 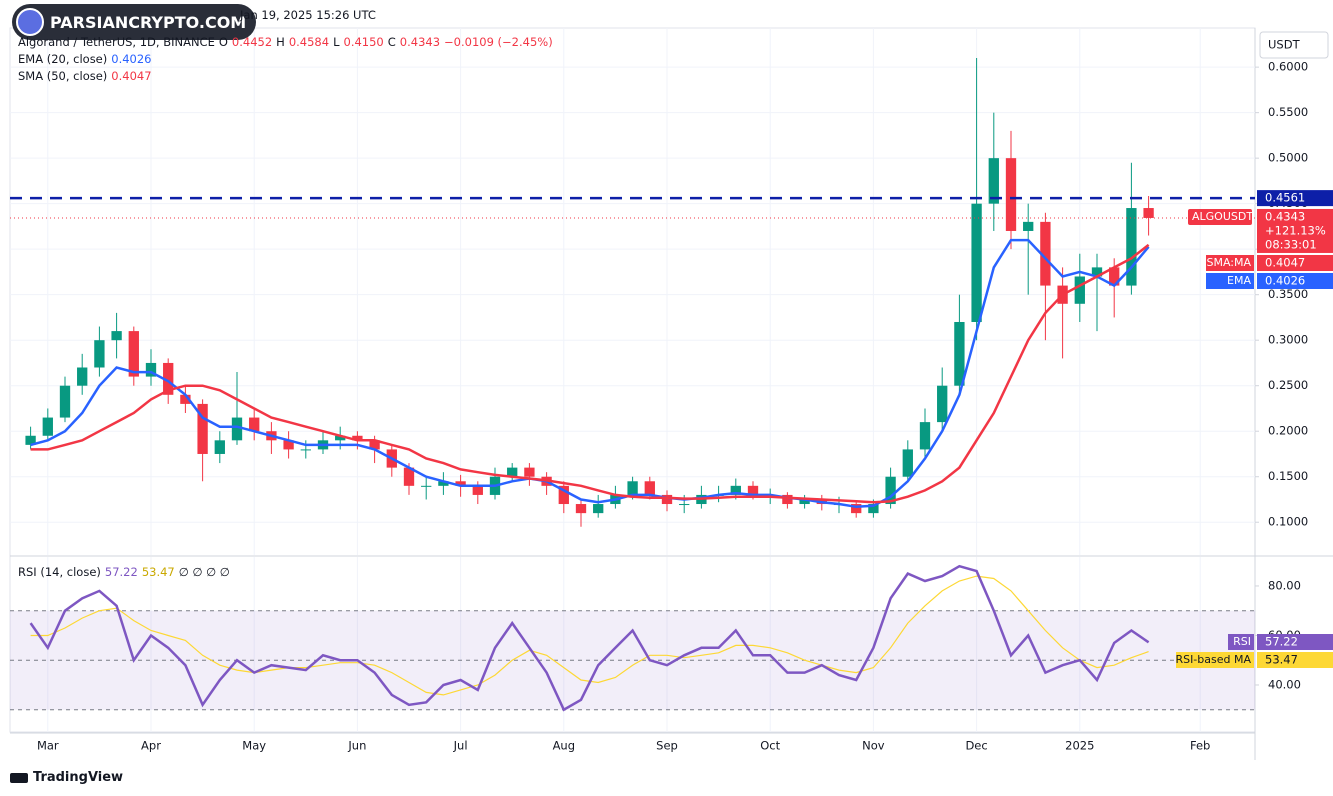 I want to click on currency: USDT, so click(x=1284, y=45).